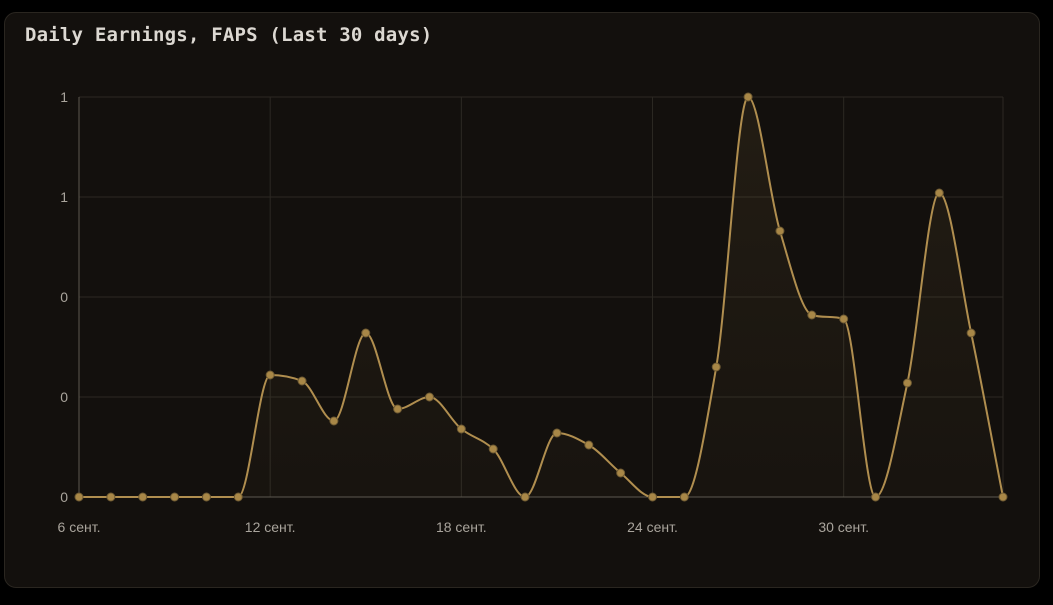  Describe the element at coordinates (229, 35) in the screenshot. I see `chart-title: Daily Earnings, FAPS (Last 30 days)` at that location.